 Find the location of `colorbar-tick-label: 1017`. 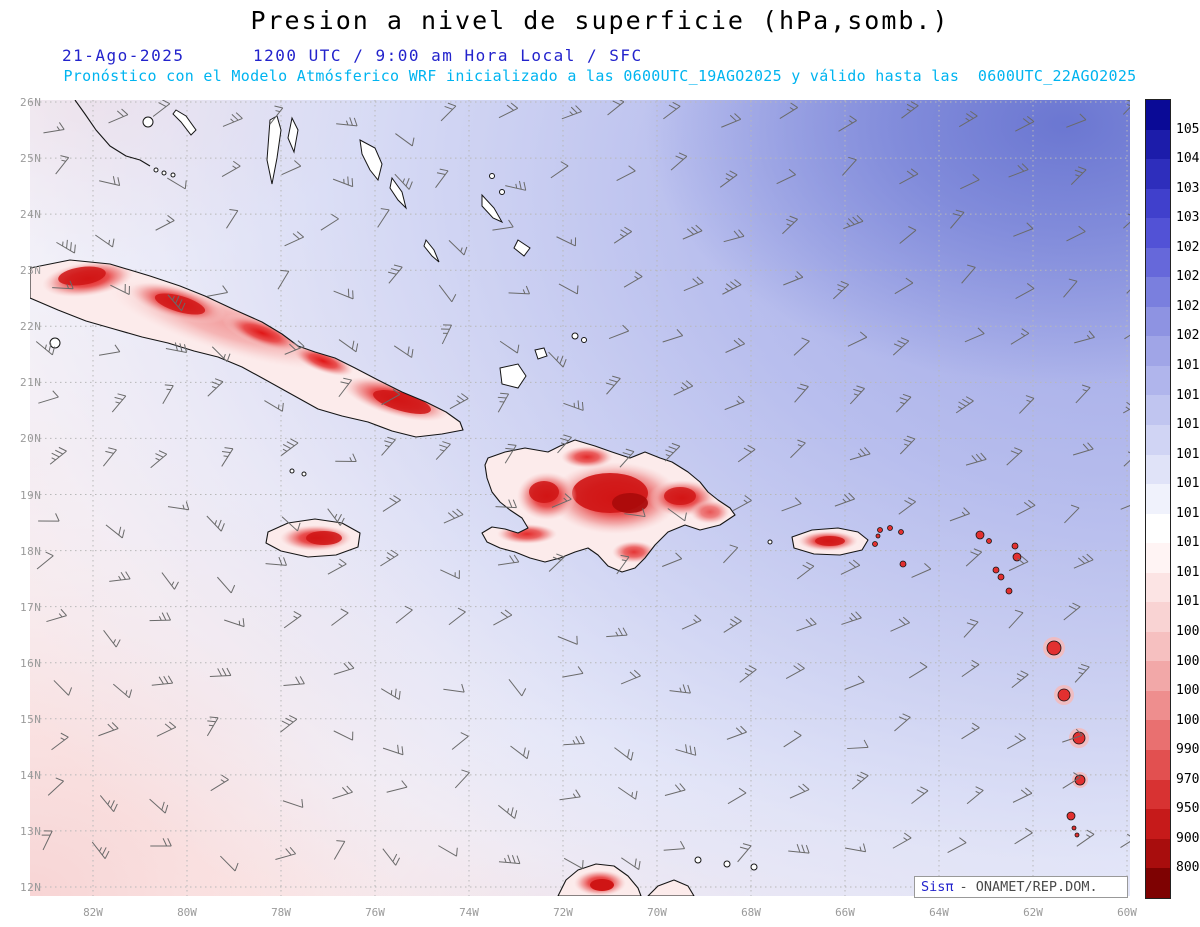

colorbar-tick-label: 1017 is located at coordinates (1188, 425).